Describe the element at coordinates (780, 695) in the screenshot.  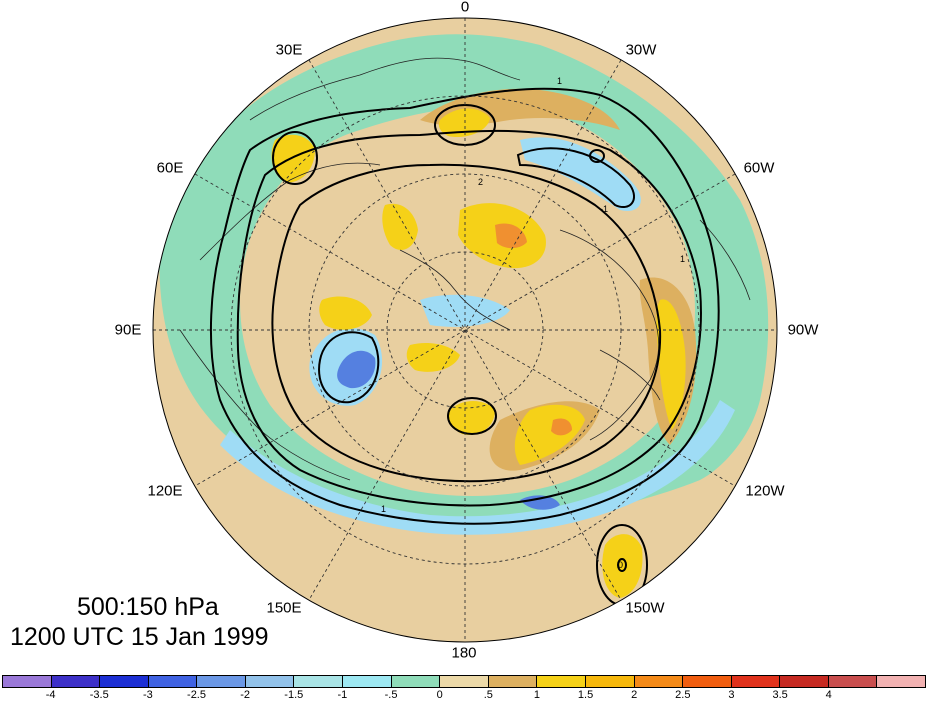
I see `colorbar-tick-label: 3.5` at that location.